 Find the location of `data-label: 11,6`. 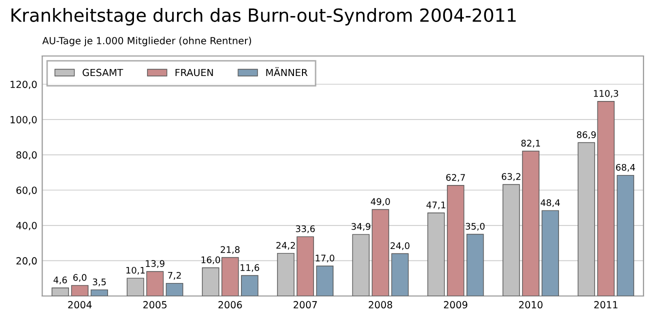

data-label: 11,6 is located at coordinates (250, 268).